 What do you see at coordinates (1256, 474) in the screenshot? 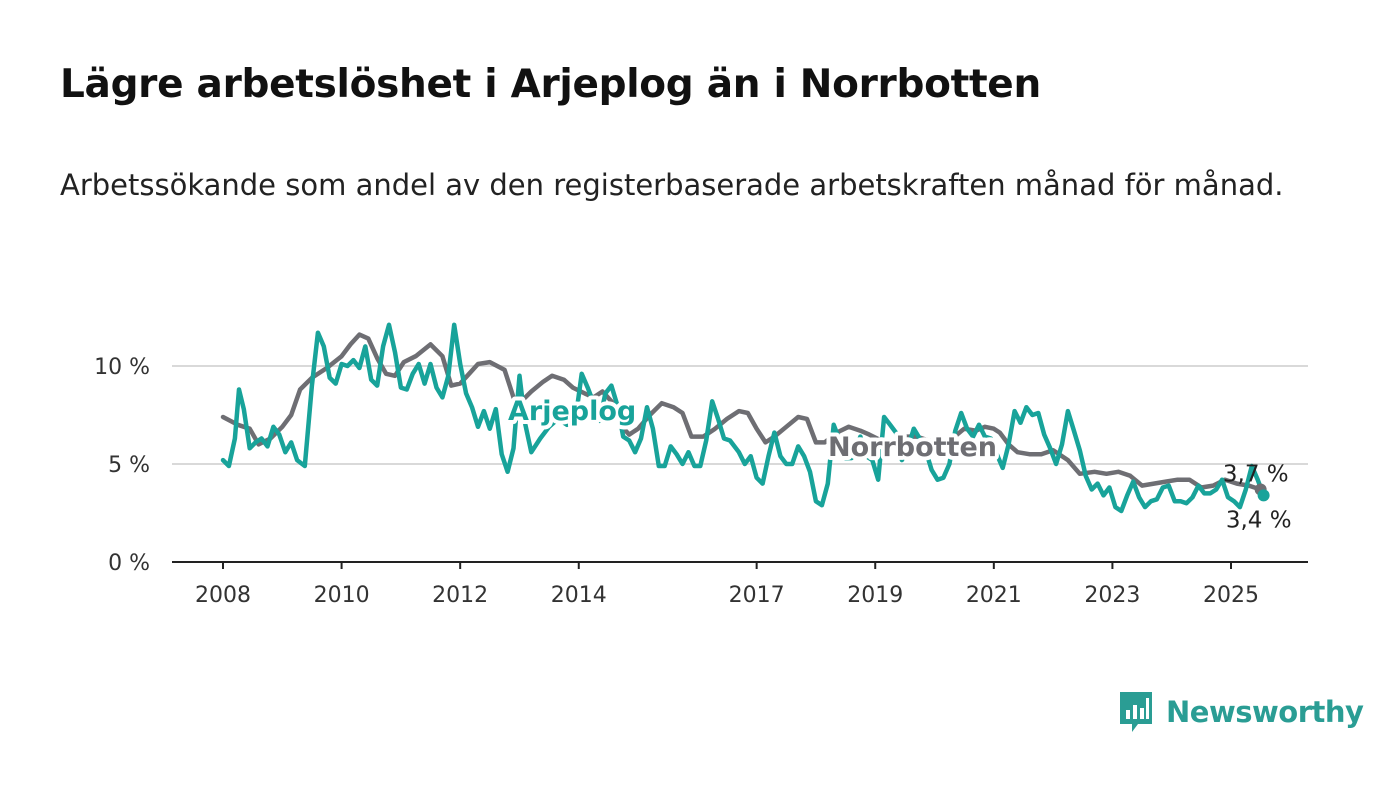
I see `end-label-norrbotten: 3,7 %` at bounding box center [1256, 474].